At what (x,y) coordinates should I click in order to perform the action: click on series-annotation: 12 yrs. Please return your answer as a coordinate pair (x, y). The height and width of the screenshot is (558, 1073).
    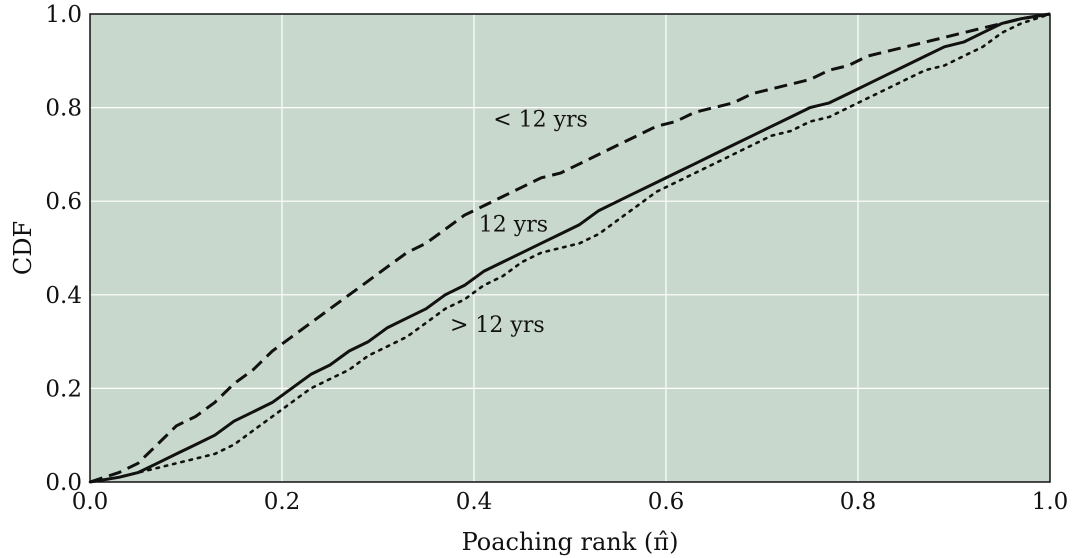
    Looking at the image, I should click on (513, 225).